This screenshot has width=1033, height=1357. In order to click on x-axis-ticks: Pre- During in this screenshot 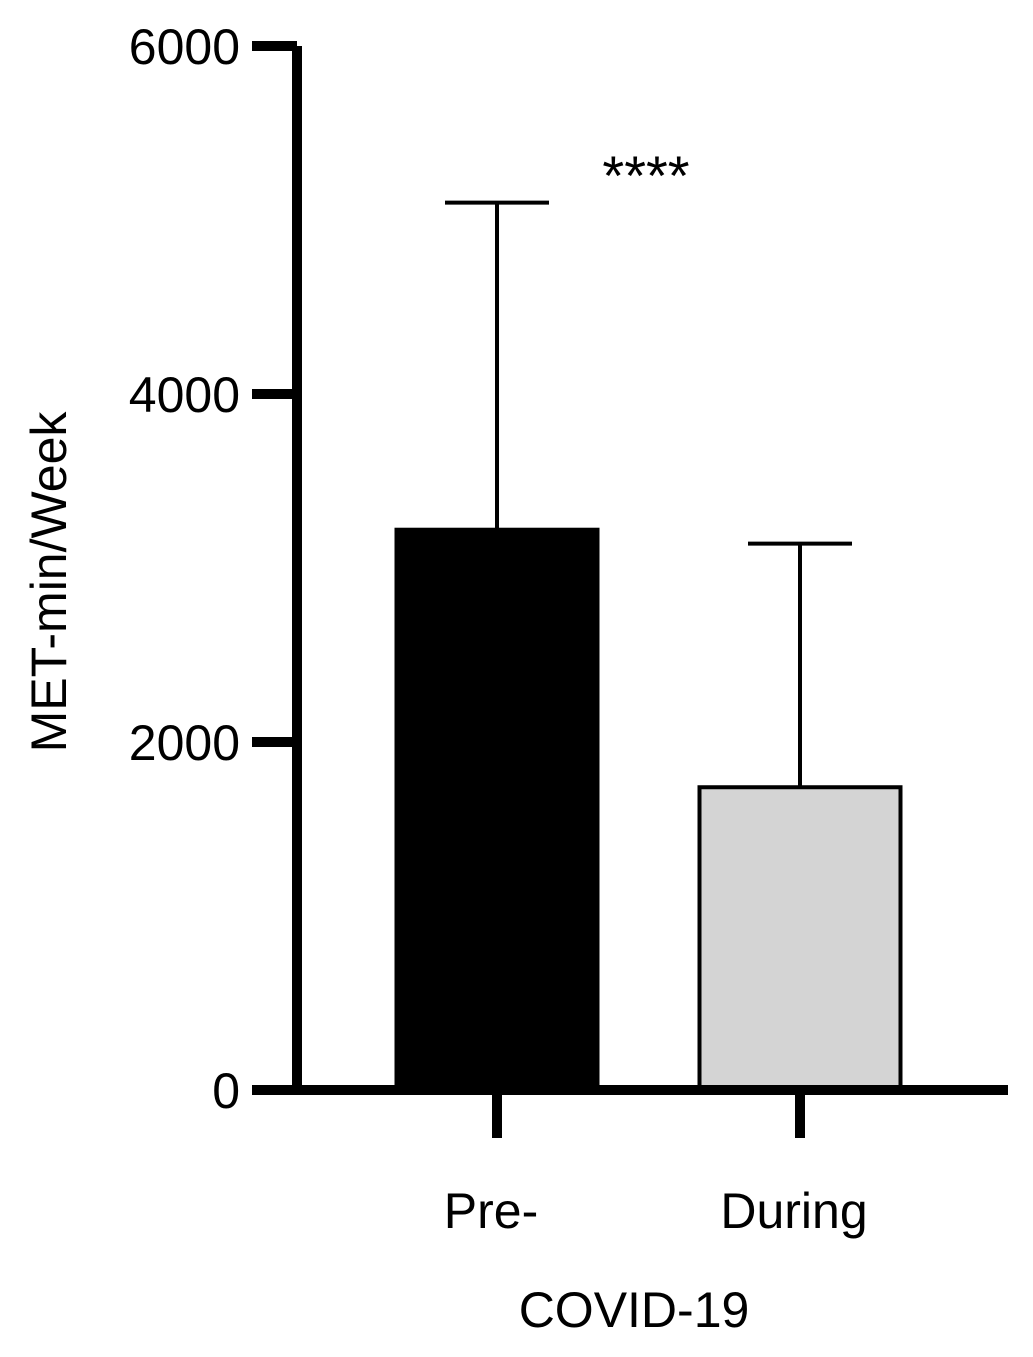, I will do `click(656, 1164)`.